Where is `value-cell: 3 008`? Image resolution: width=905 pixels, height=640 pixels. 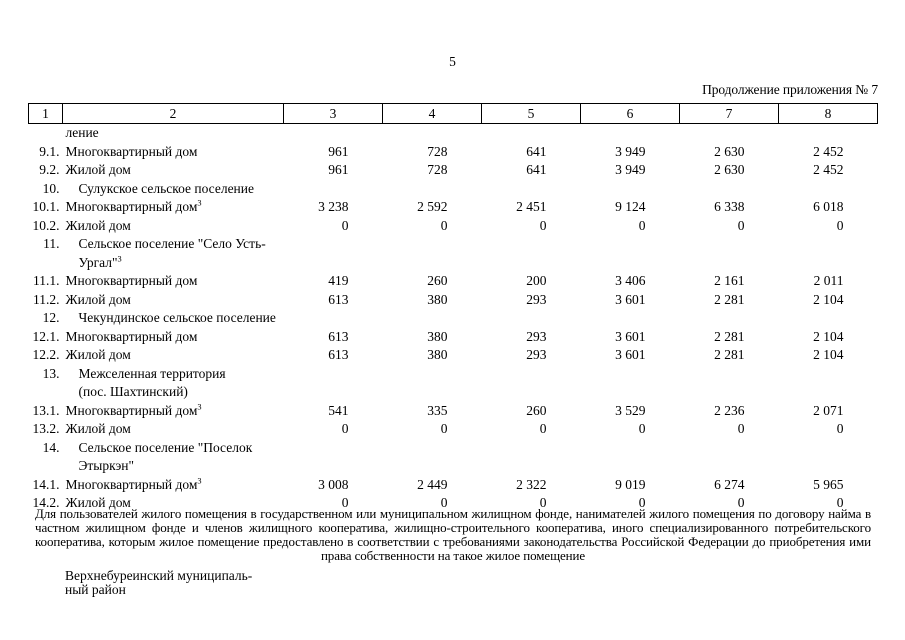
value-cell: 3 008 is located at coordinates (333, 484).